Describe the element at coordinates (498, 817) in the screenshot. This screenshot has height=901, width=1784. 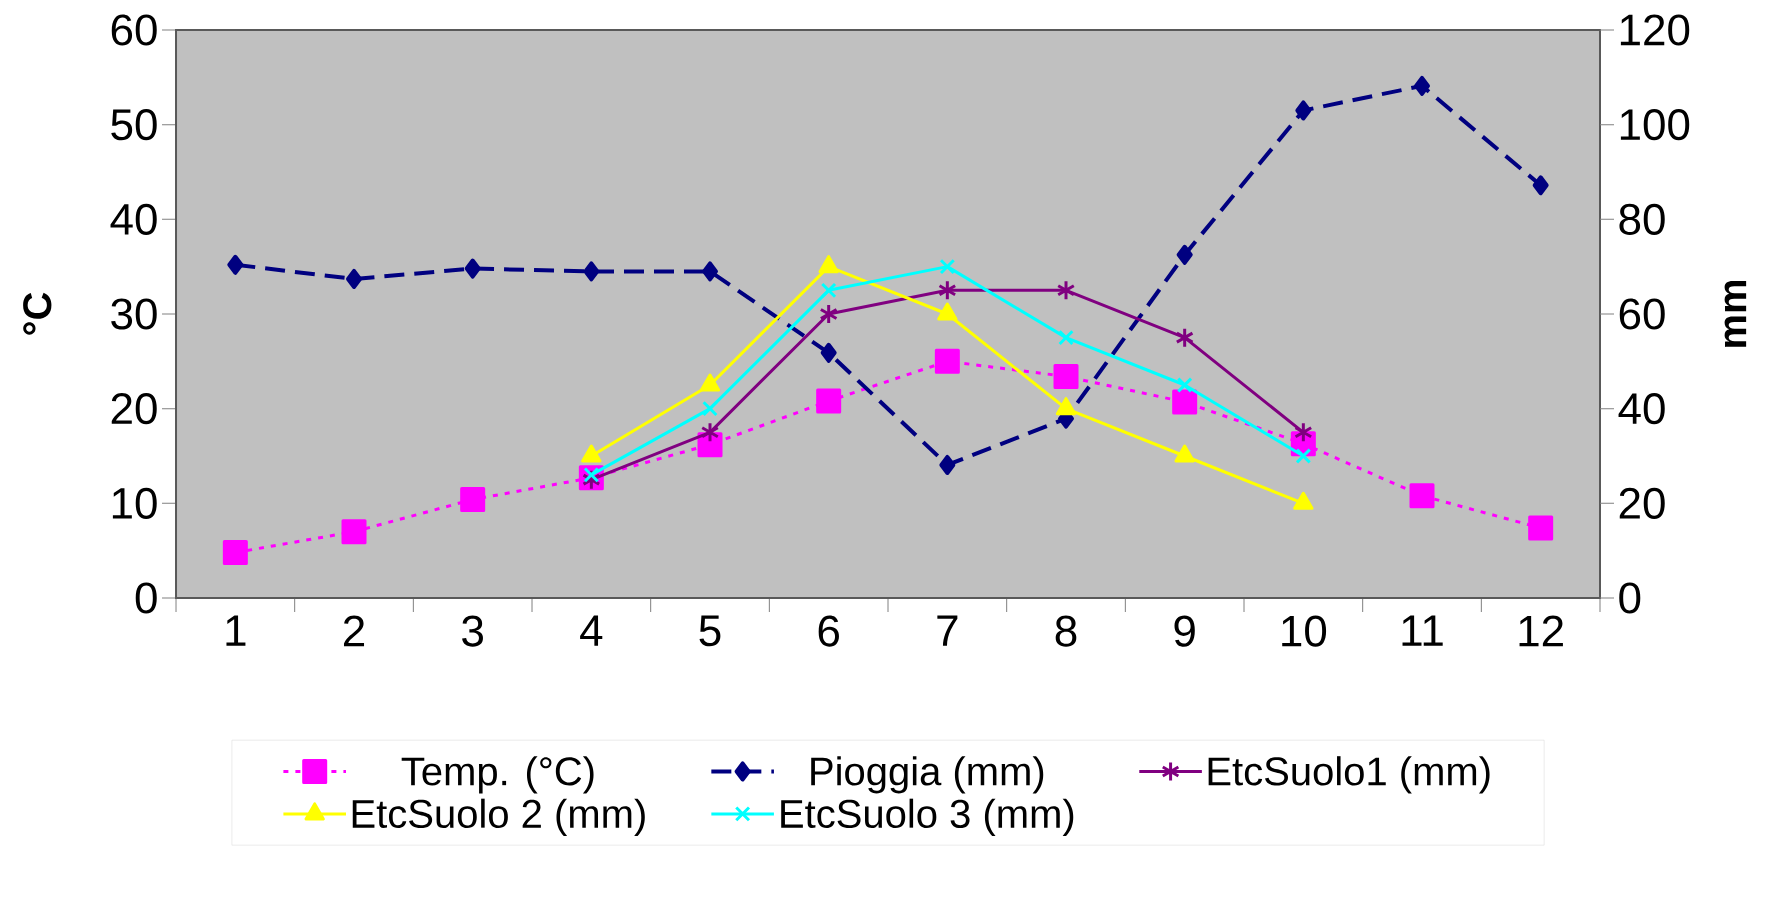
I see `legend-label: EtcSuolo 2 (mm)` at that location.